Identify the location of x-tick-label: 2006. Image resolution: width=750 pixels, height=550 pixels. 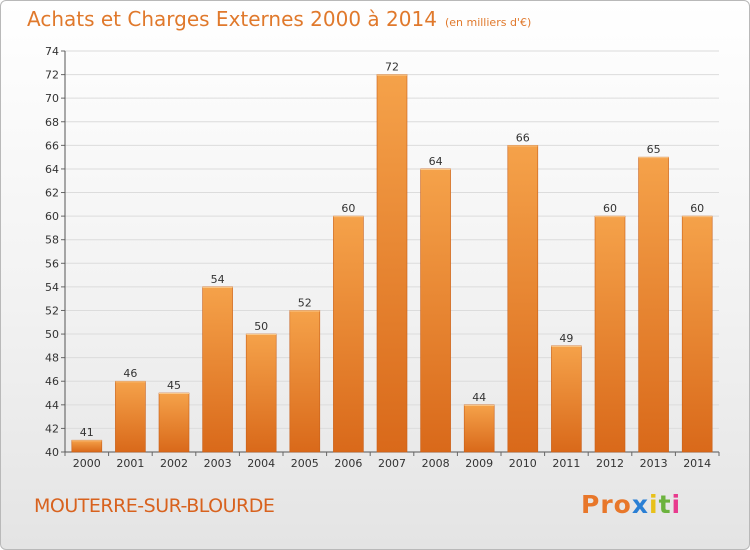
(348, 463).